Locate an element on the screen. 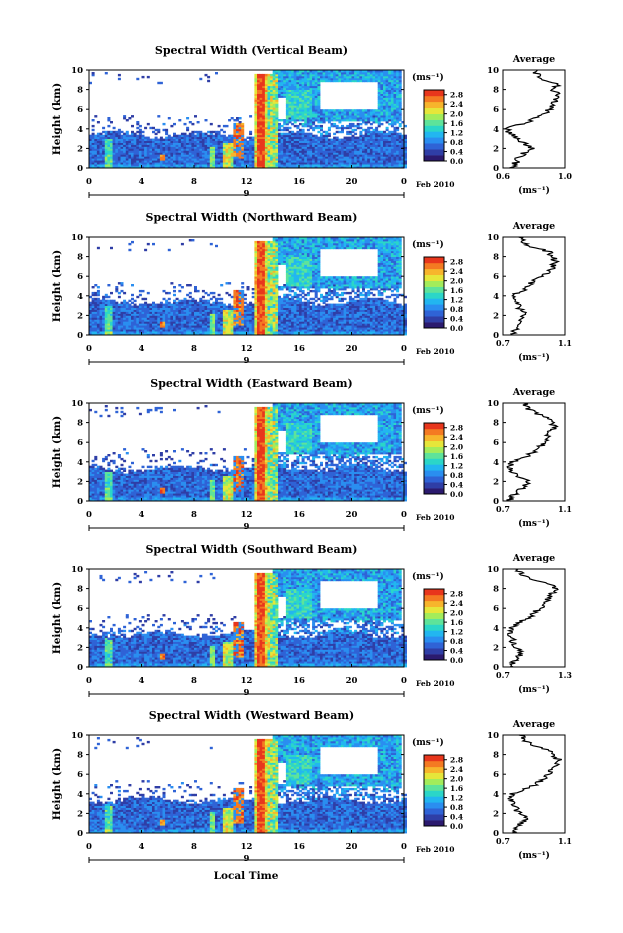  x-tick-label: 0 is located at coordinates (89, 182).